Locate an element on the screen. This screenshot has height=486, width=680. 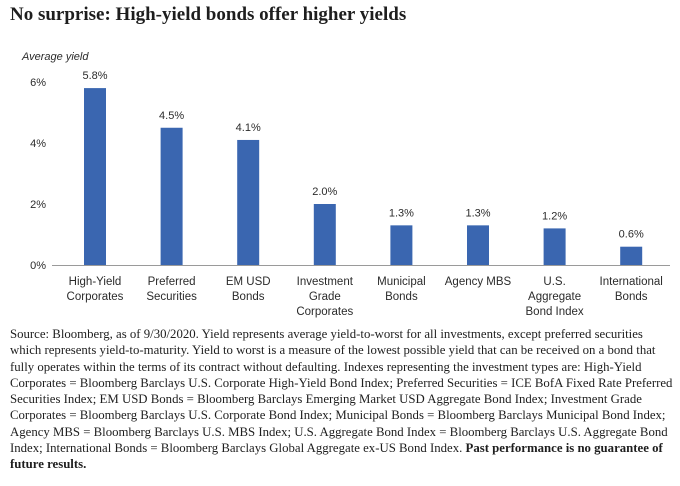
x-tick-label-line: U.S. is located at coordinates (554, 282).